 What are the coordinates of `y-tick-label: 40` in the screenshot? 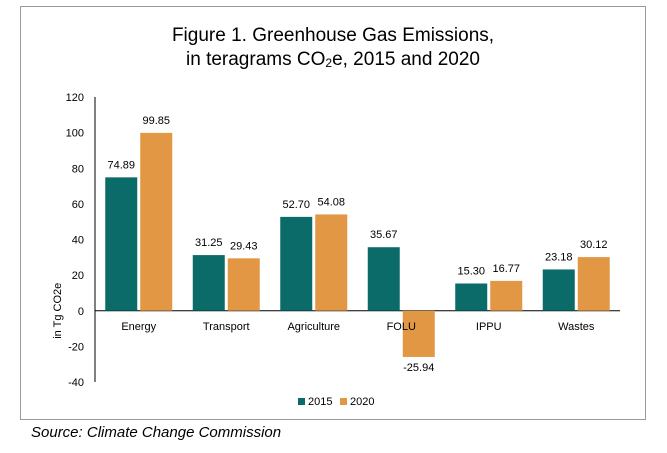 It's located at (78, 241).